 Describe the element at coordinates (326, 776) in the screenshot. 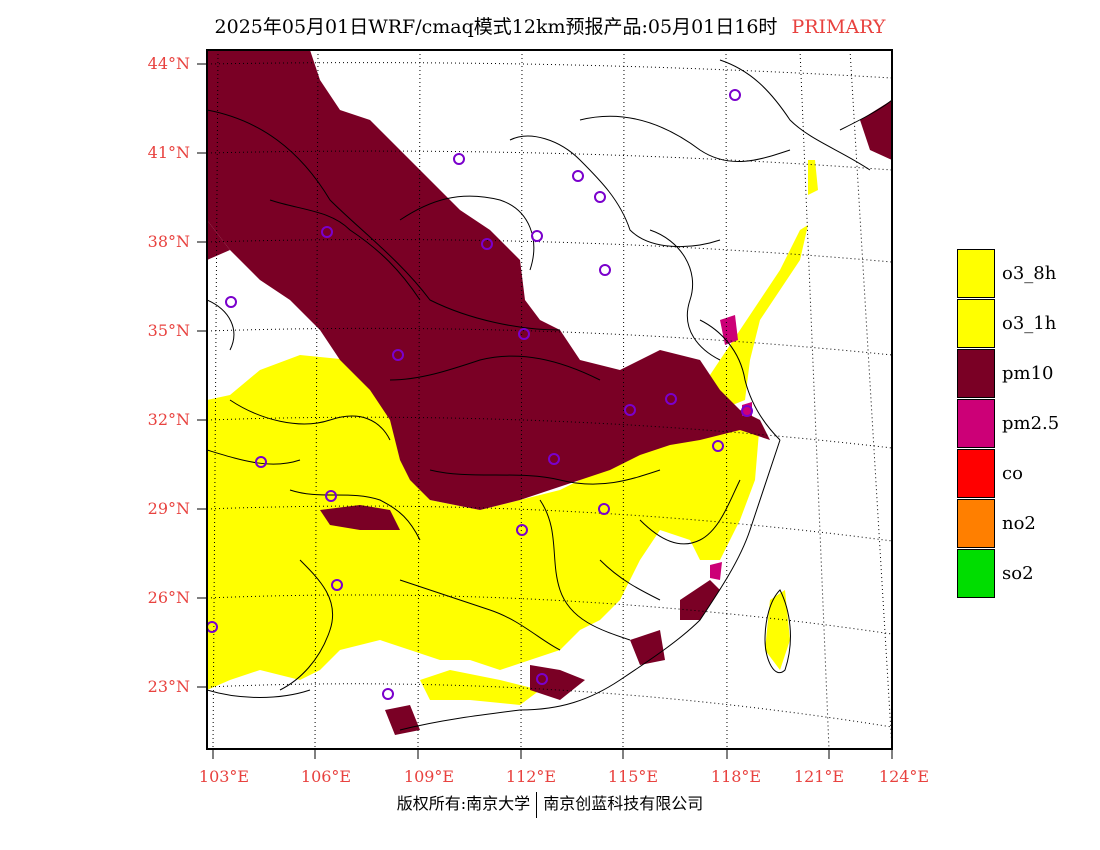

I see `lon-label: 106°E` at that location.